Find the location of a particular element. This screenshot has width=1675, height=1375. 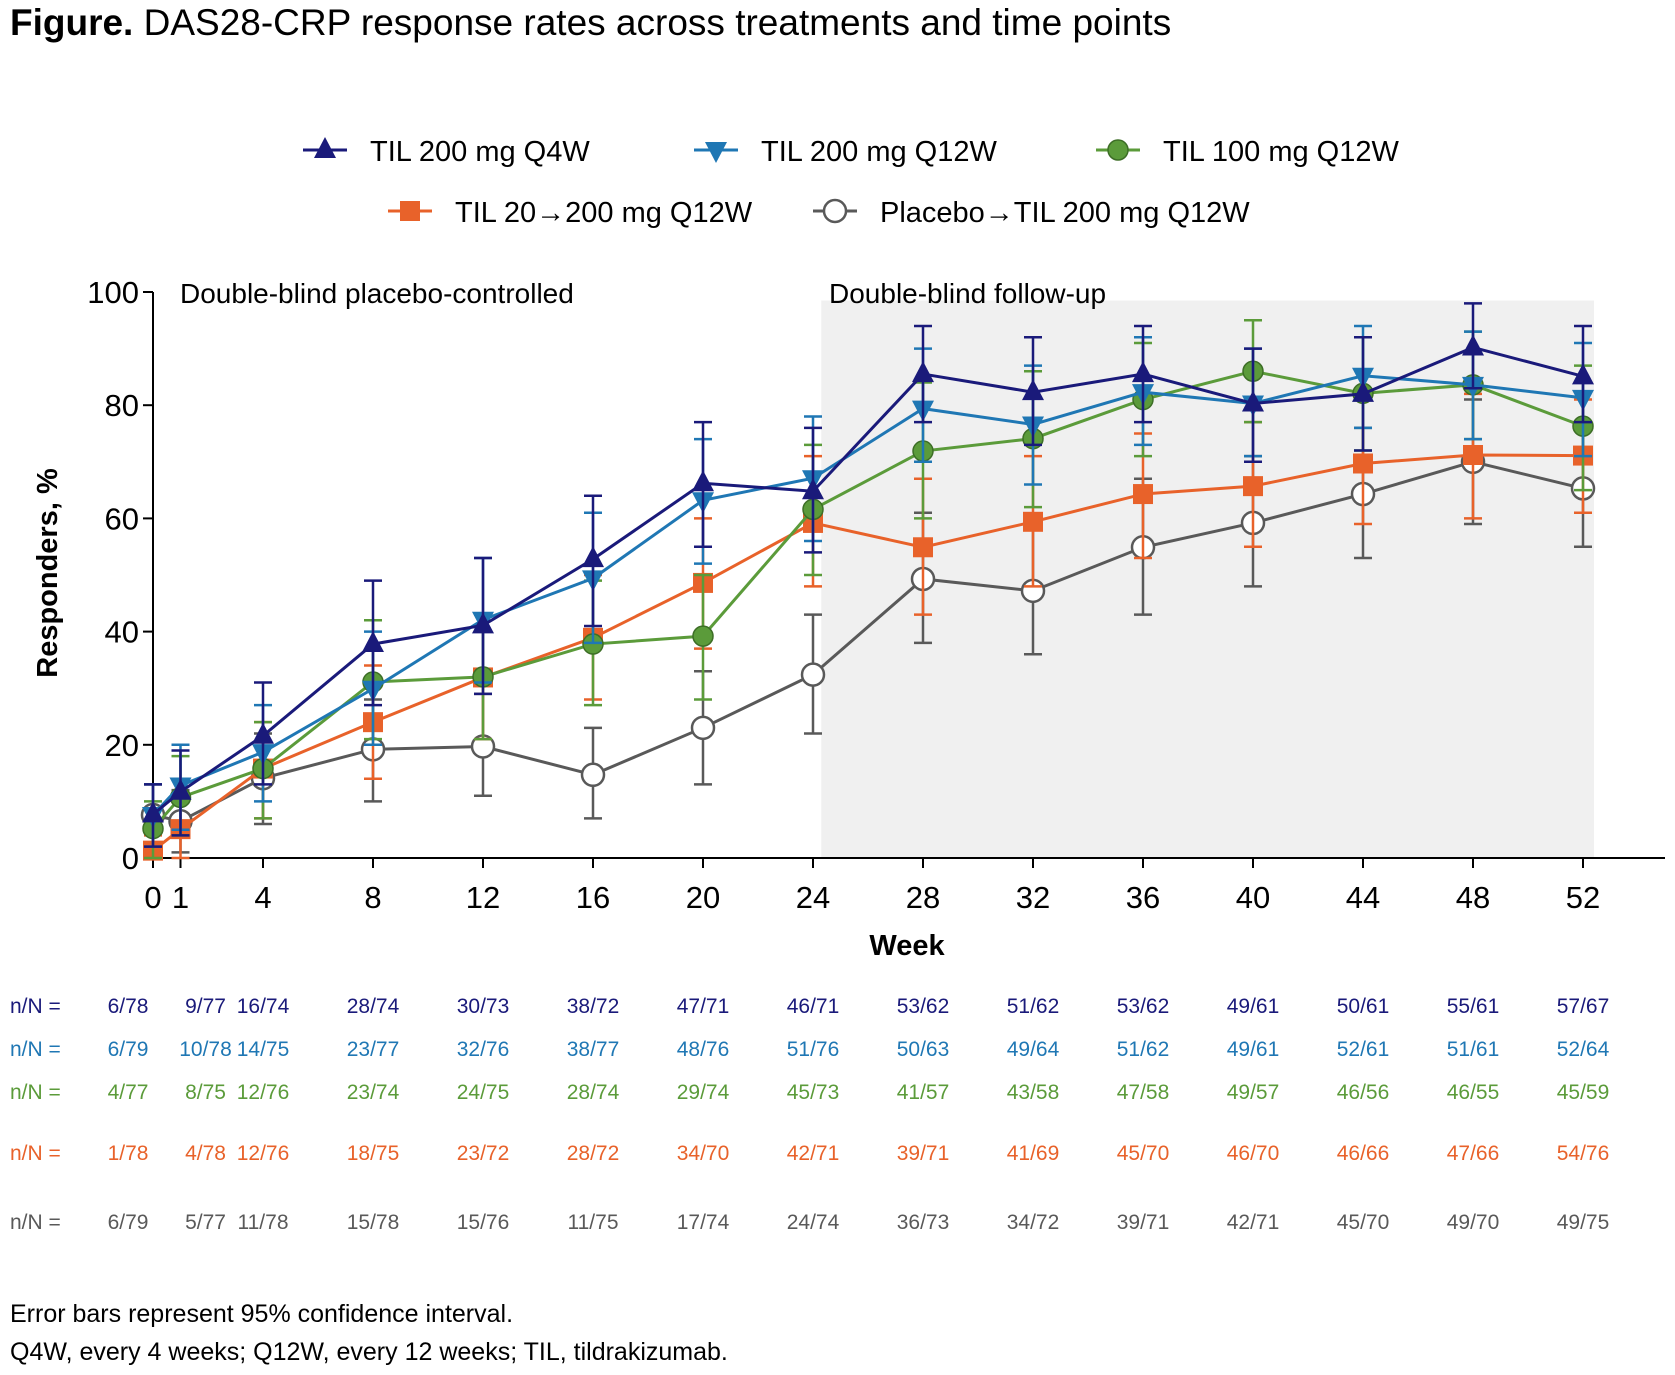

legend-label: Placebo→TIL 200 mg Q12W is located at coordinates (1065, 213).